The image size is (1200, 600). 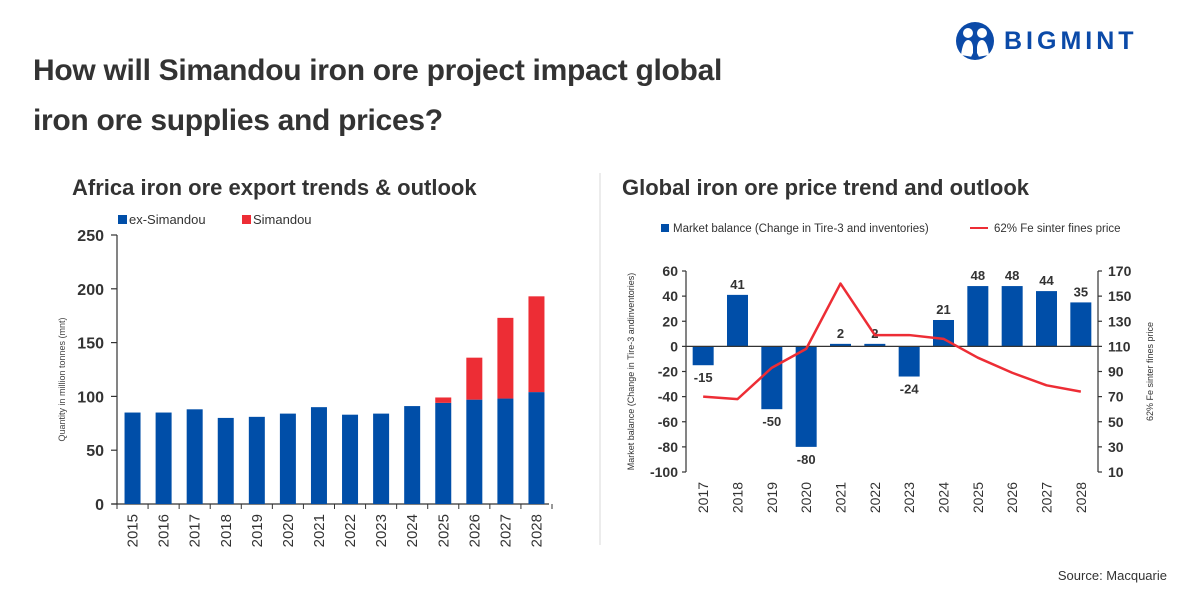 I want to click on left-tick-label: 60, so click(x=670, y=271).